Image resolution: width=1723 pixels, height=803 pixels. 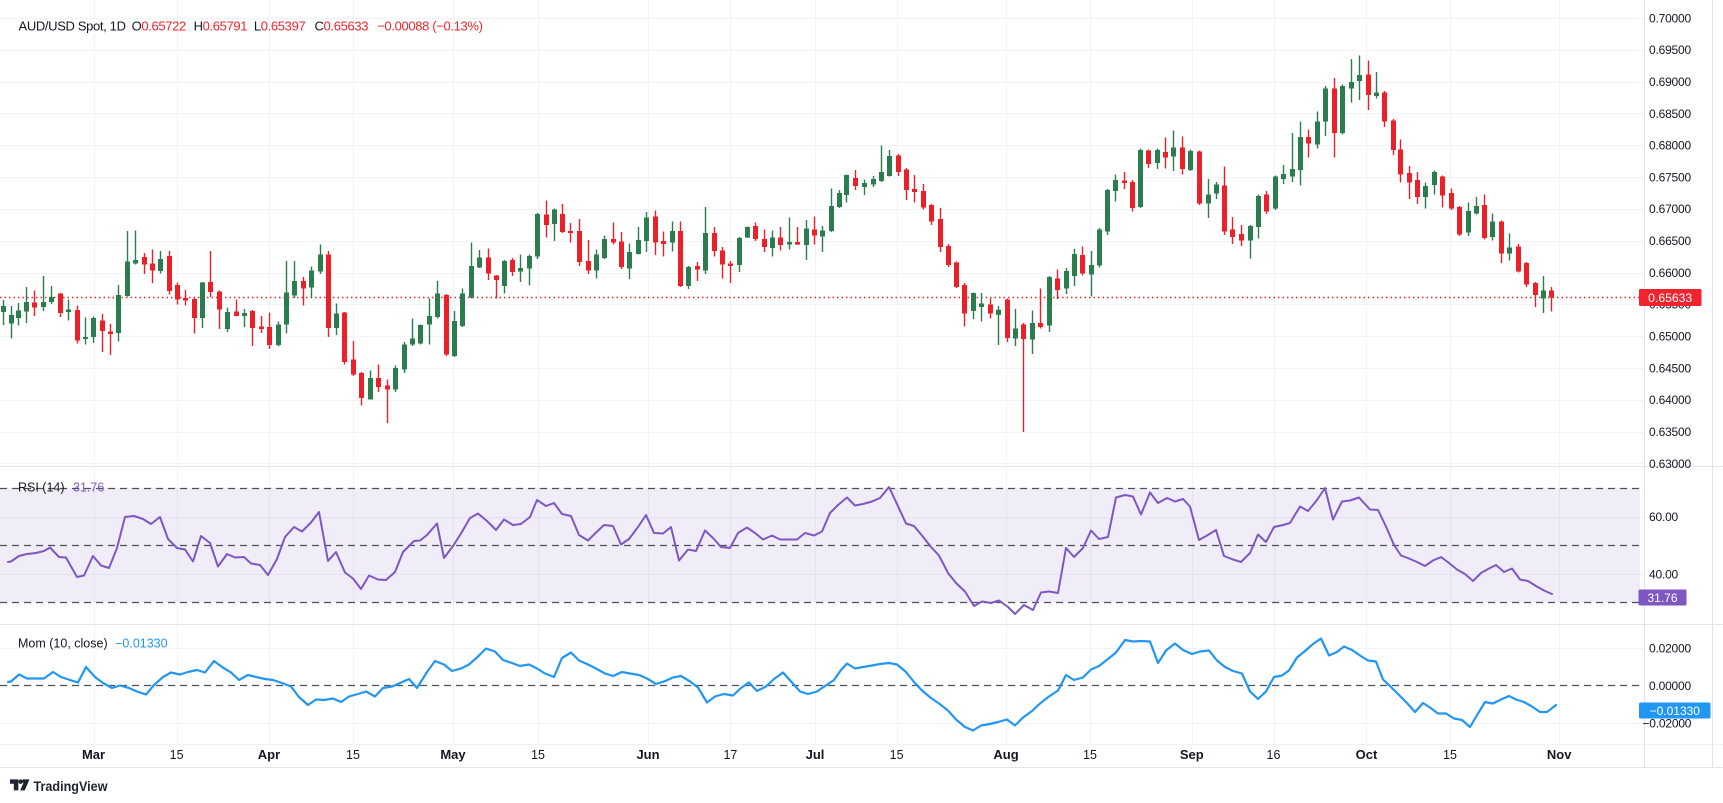 I want to click on svg-text: 31.76, so click(x=1662, y=598).